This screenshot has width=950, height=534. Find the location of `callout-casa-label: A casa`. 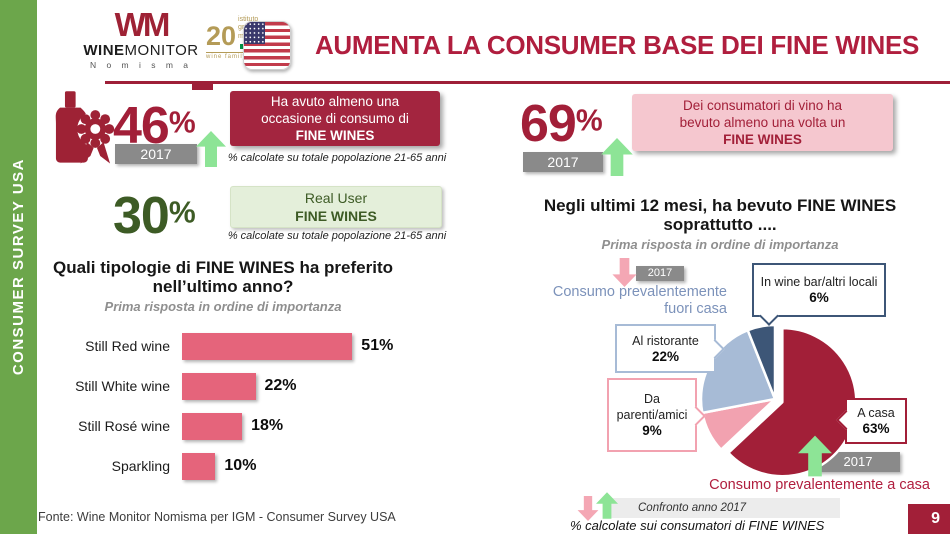

callout-casa-label: A casa is located at coordinates (876, 413).